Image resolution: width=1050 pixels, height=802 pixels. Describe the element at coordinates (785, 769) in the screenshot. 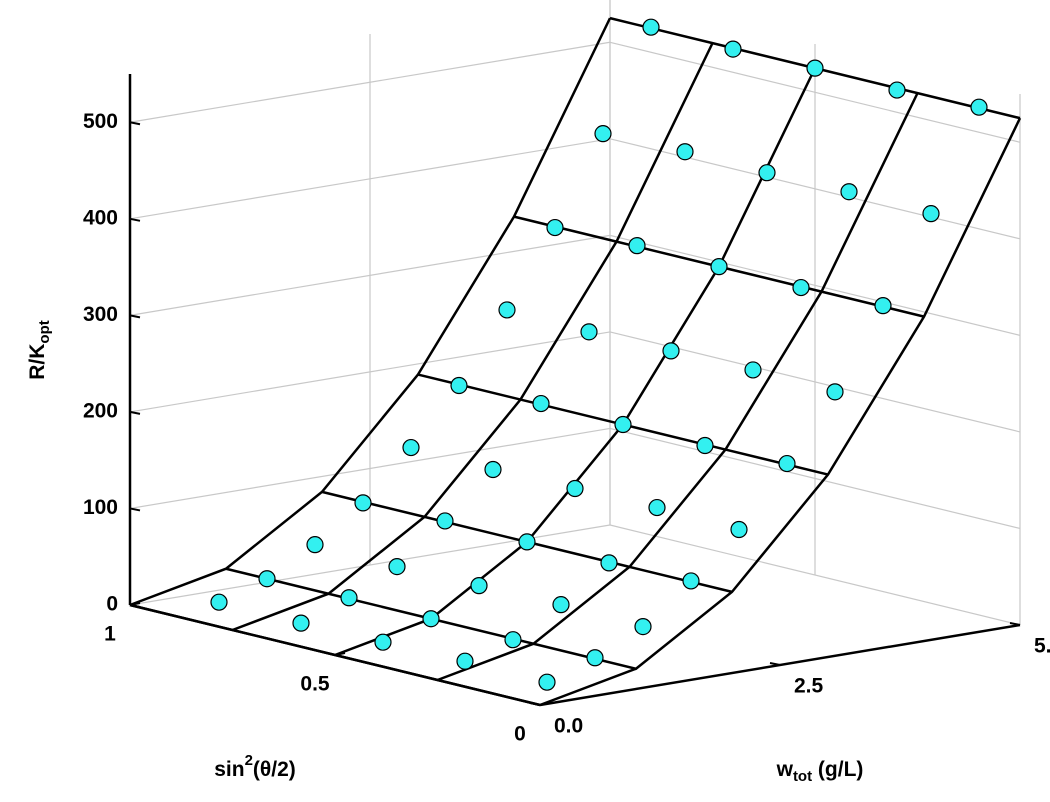

I see `y-label-text: w` at that location.